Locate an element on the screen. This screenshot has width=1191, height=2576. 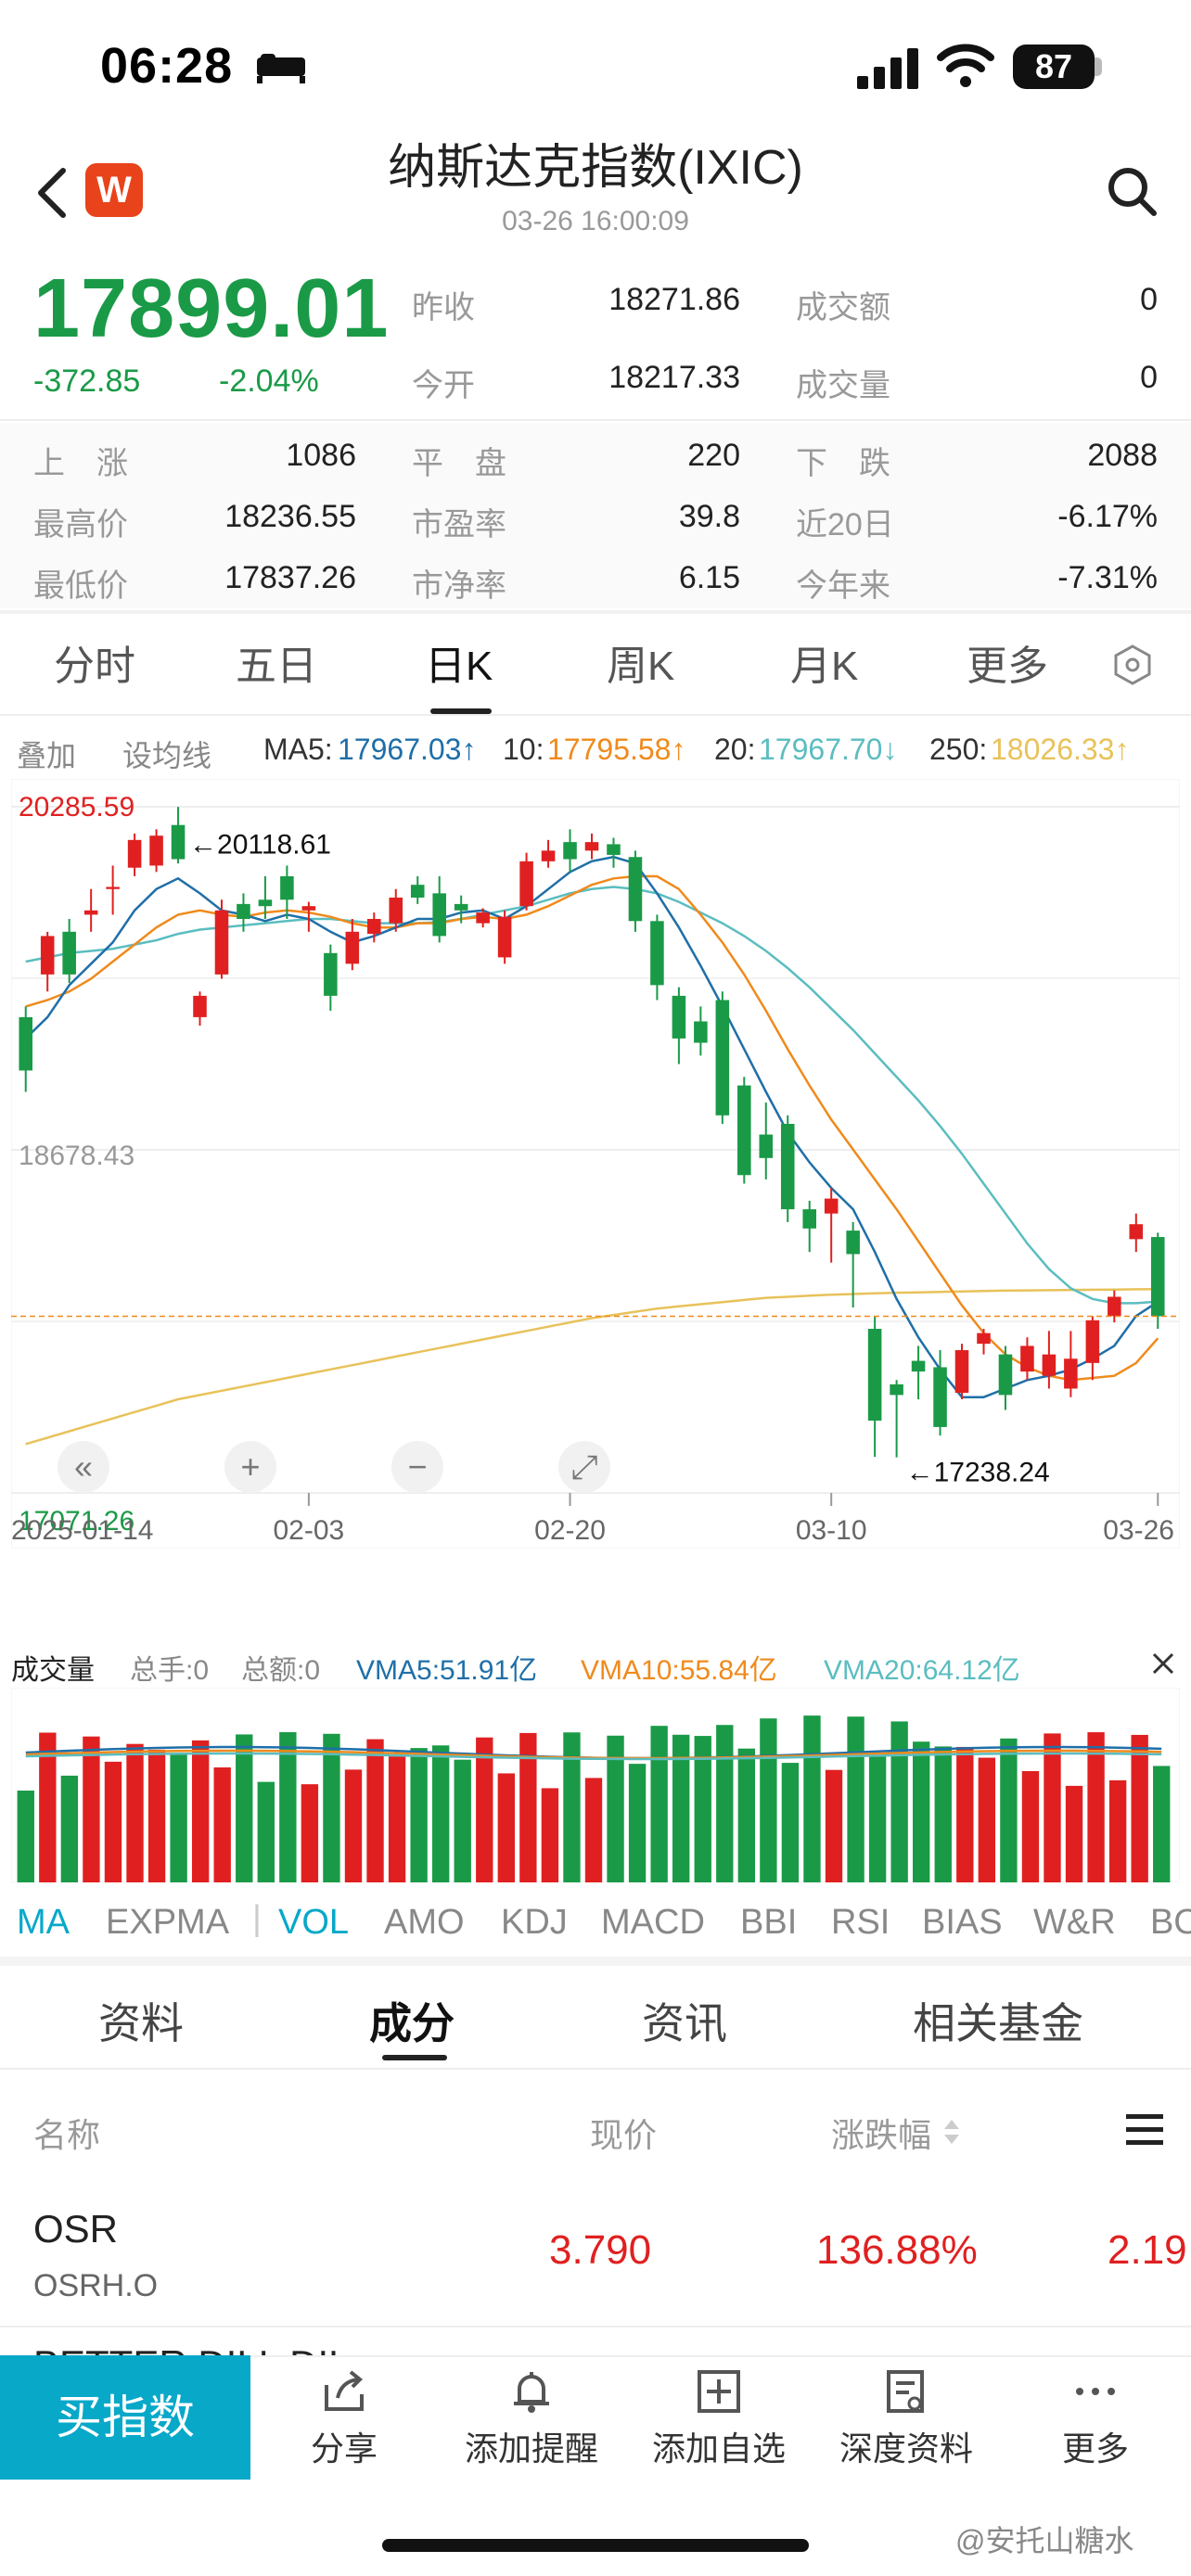
zoom-out-button: − is located at coordinates (417, 1467).